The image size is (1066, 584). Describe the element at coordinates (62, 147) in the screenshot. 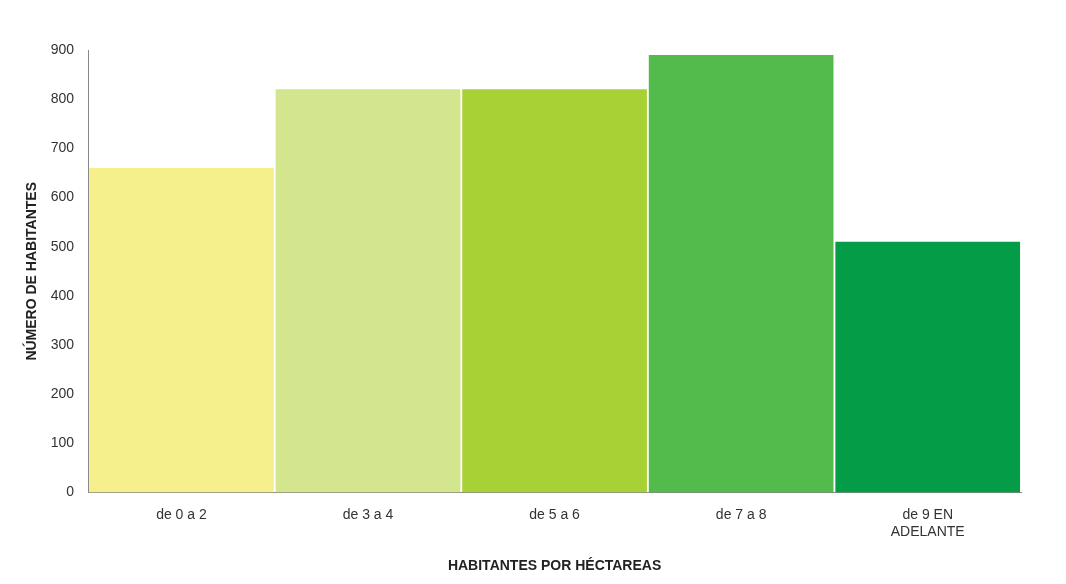

I see `y-tick-label: 700` at that location.